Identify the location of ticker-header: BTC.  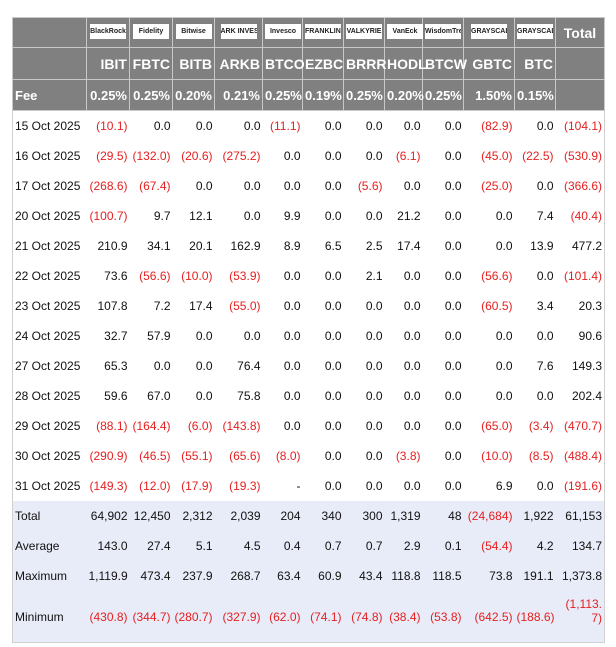
(535, 63).